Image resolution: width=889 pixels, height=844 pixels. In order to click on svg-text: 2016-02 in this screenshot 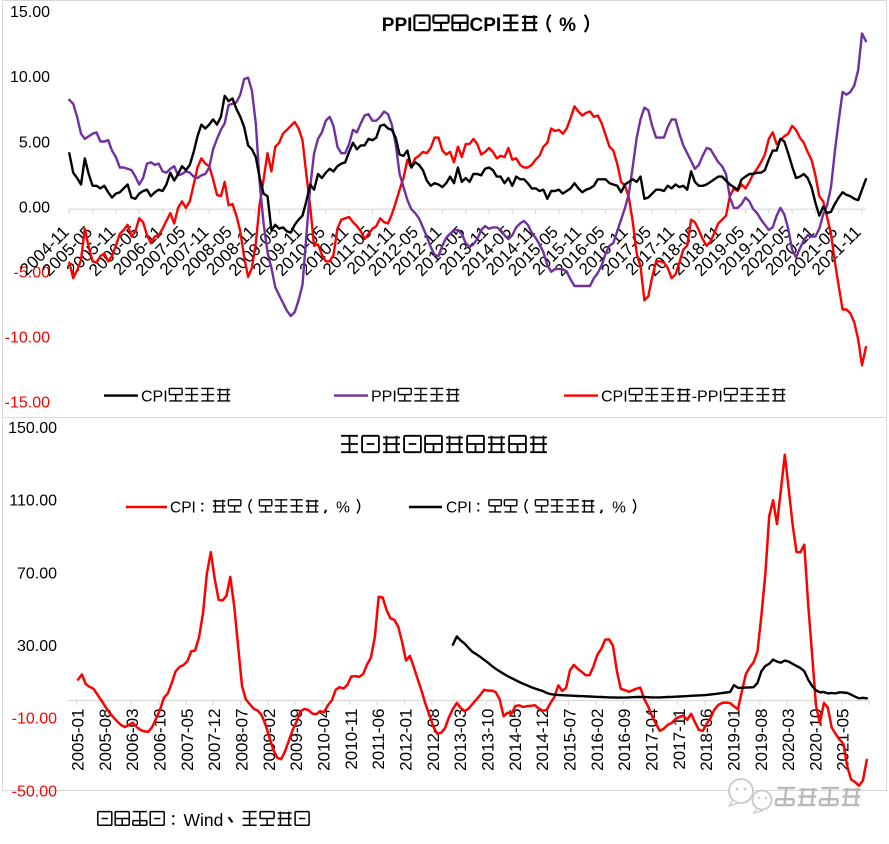, I will do `click(597, 740)`.